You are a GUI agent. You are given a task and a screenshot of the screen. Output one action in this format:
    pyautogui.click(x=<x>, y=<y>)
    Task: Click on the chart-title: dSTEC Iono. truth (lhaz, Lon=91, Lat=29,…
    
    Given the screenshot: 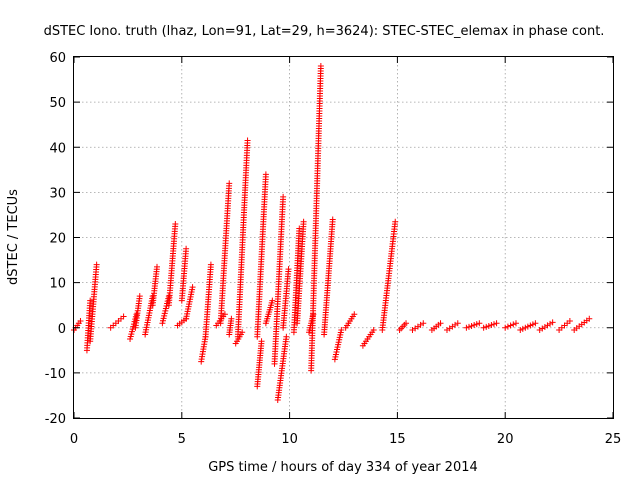 What is the action you would take?
    pyautogui.click(x=324, y=31)
    